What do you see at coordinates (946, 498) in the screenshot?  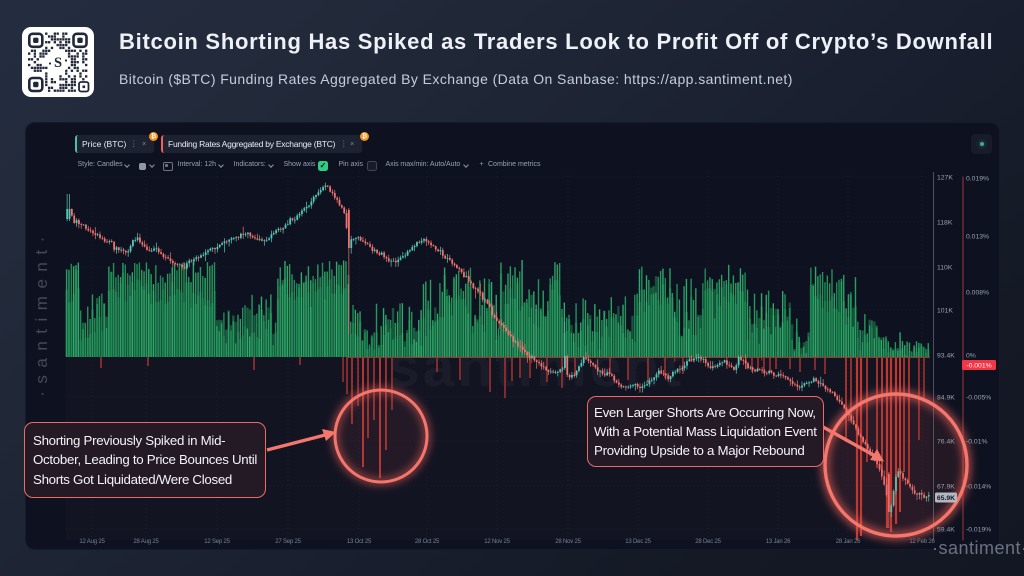 I see `svg-text: 65.9K` at bounding box center [946, 498].